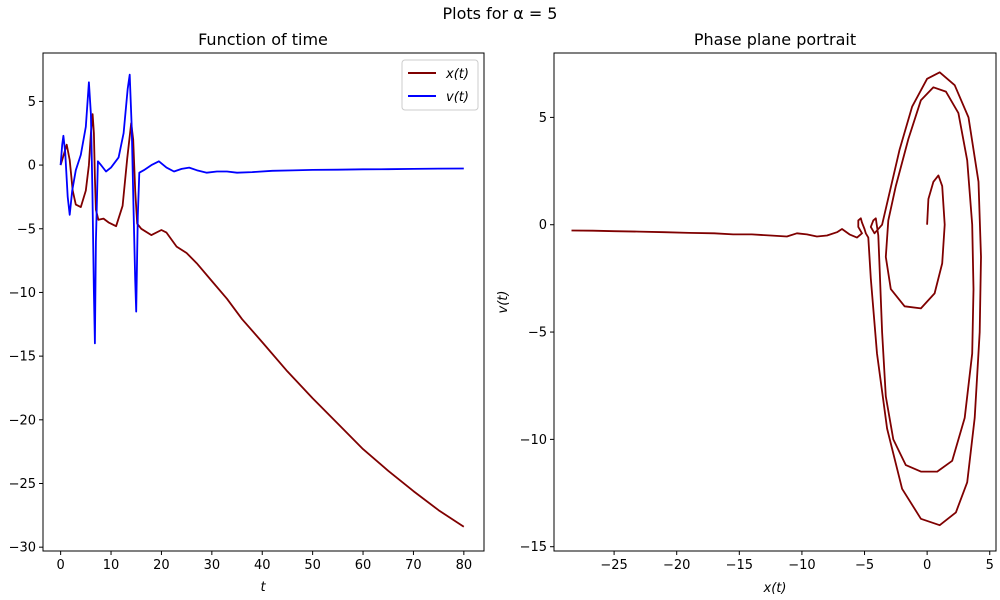 The height and width of the screenshot is (600, 1000). I want to click on left-yticks: 5 0 −5 −10 −15 −20 −25 −30, so click(26, 325).